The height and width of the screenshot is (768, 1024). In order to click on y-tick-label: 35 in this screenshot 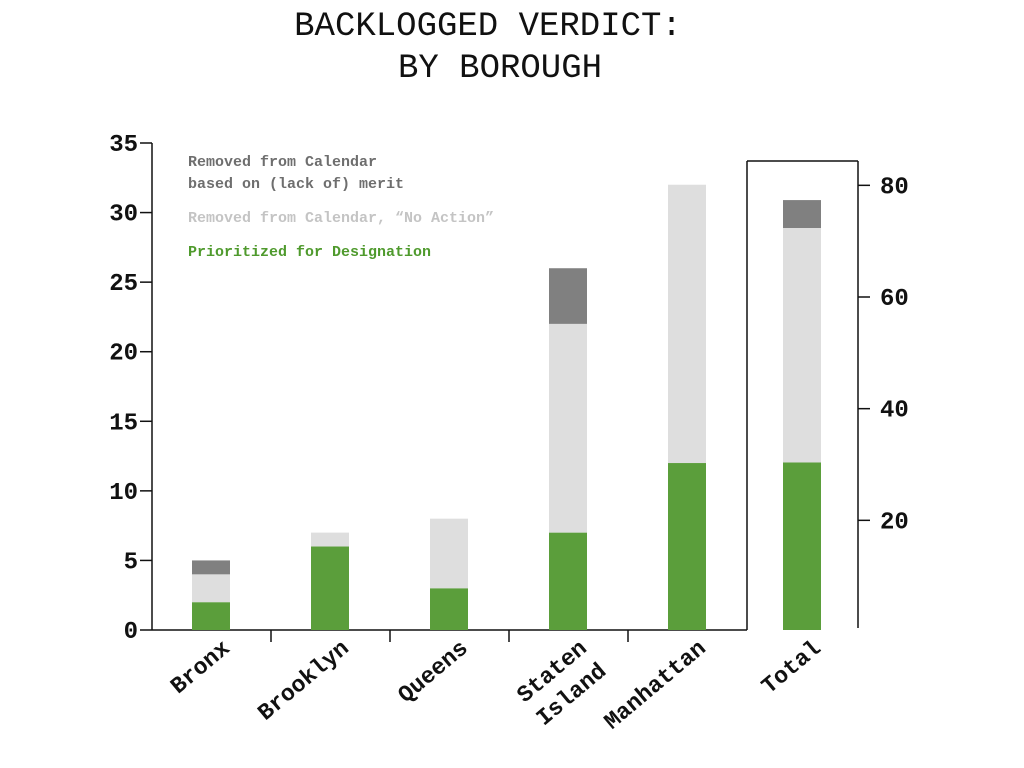, I will do `click(123, 145)`.